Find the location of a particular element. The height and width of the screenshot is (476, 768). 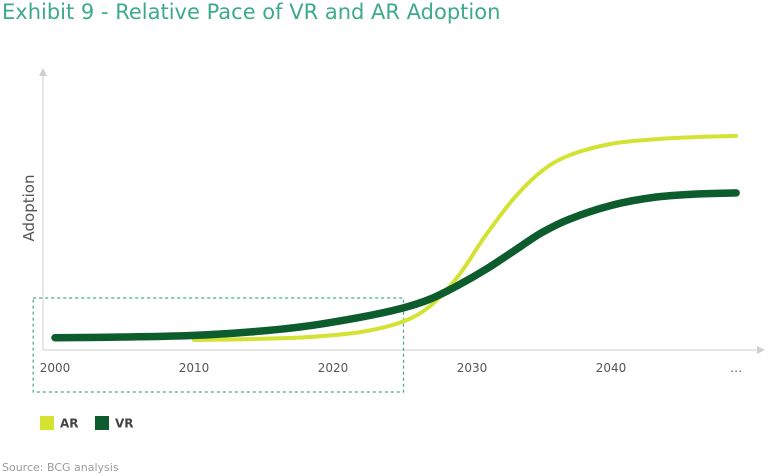

x-tick-label: 2010 is located at coordinates (194, 368).